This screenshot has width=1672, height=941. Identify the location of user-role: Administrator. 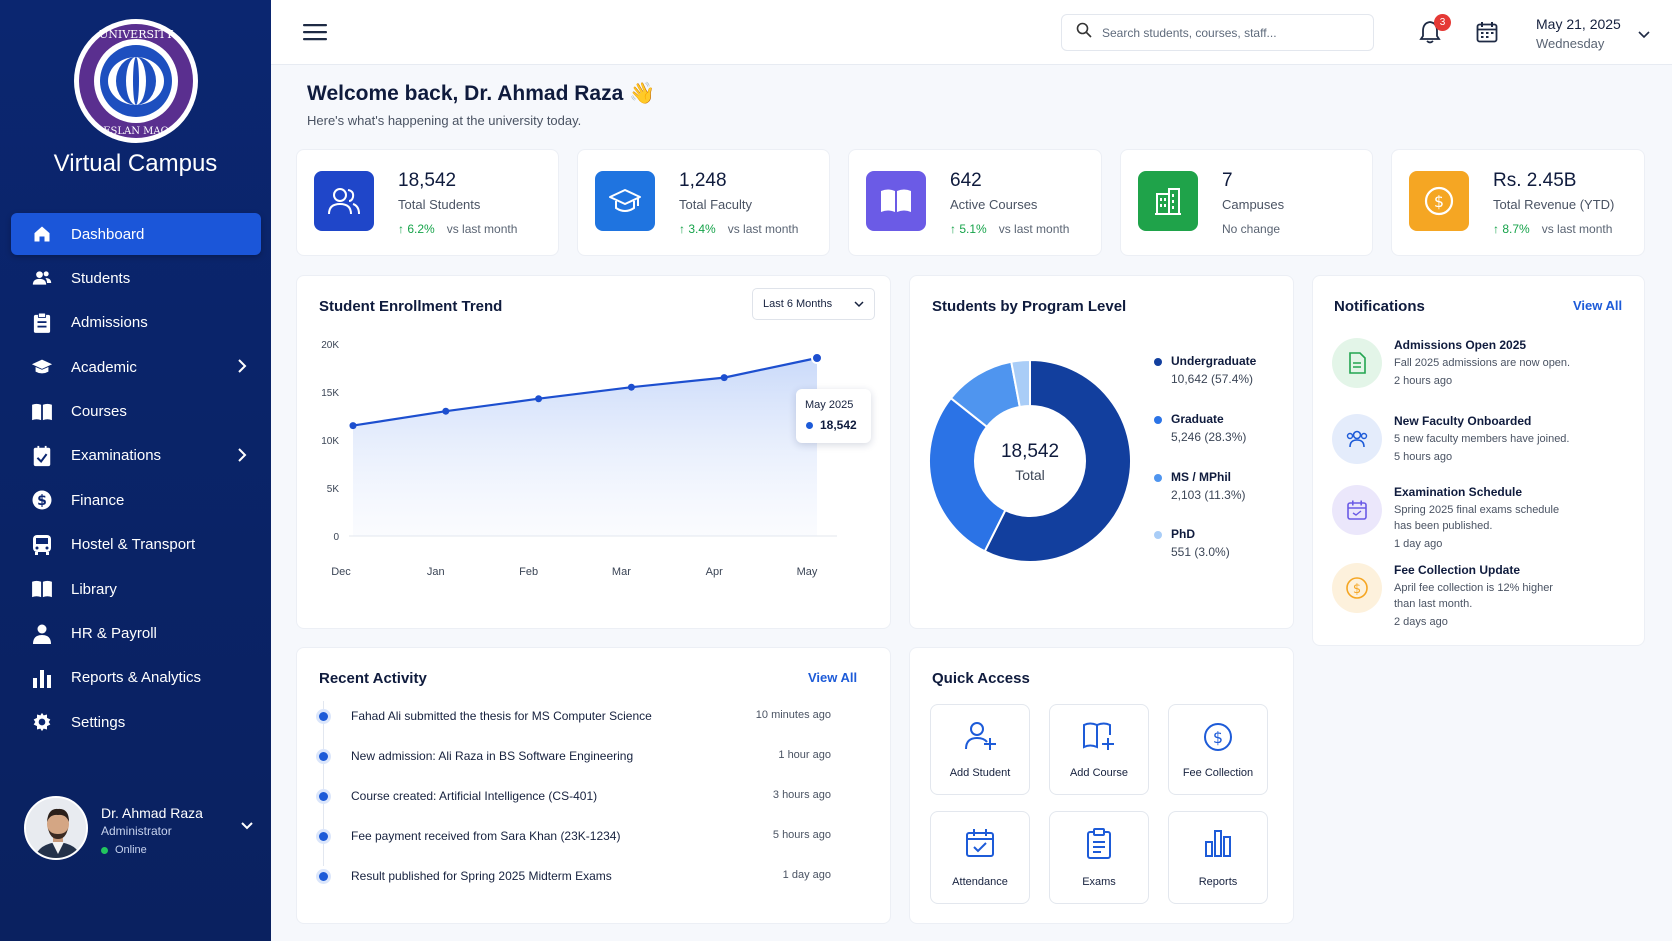
(136, 831).